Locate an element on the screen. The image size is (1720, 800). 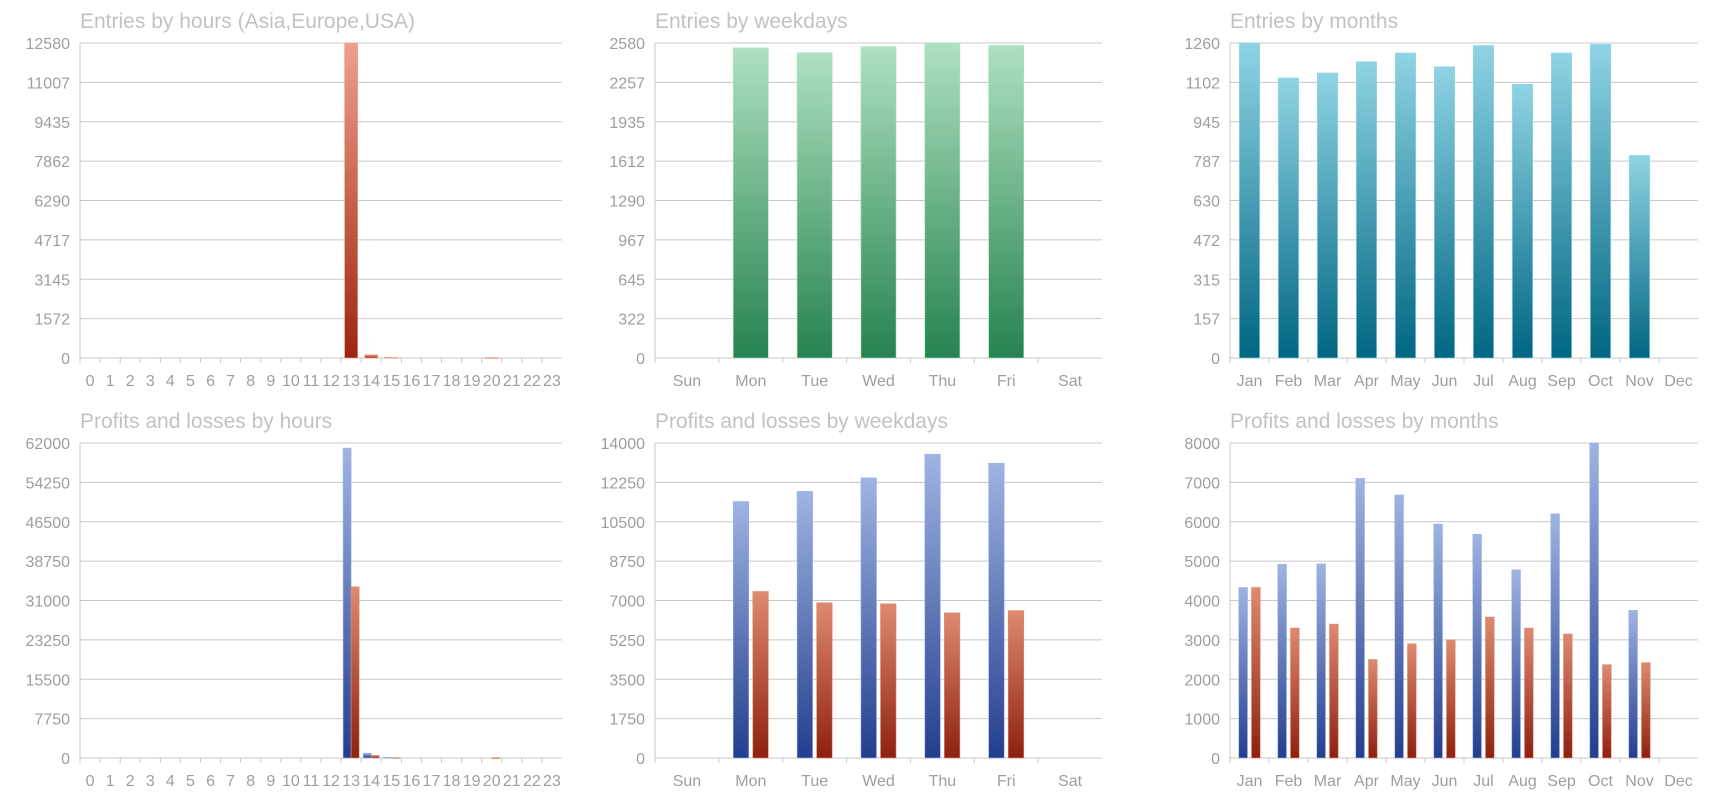
y-tick-label: 1102 is located at coordinates (1203, 83).